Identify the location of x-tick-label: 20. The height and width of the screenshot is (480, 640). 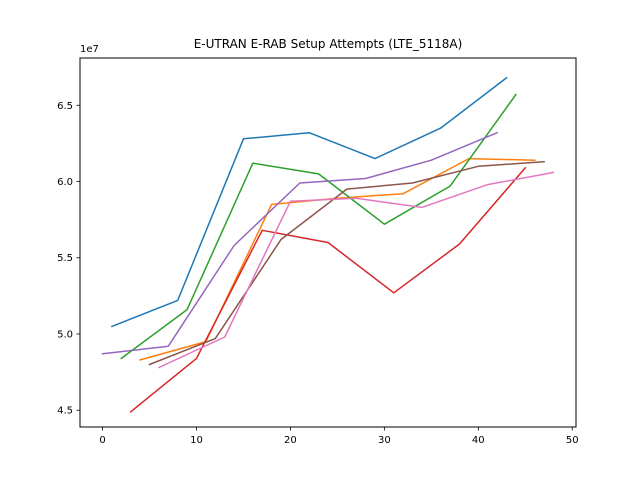
(290, 440).